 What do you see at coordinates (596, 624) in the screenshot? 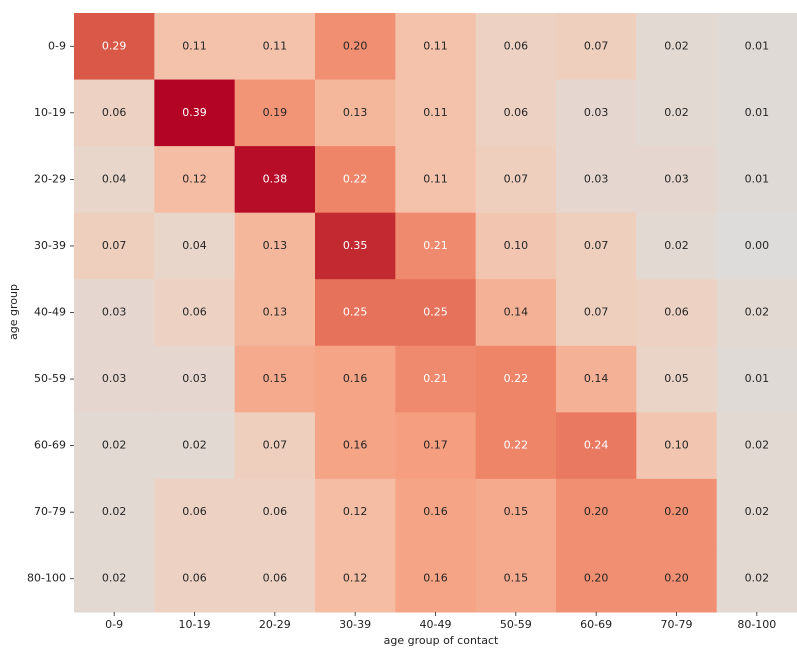
I see `x-tick-label: 60-69` at bounding box center [596, 624].